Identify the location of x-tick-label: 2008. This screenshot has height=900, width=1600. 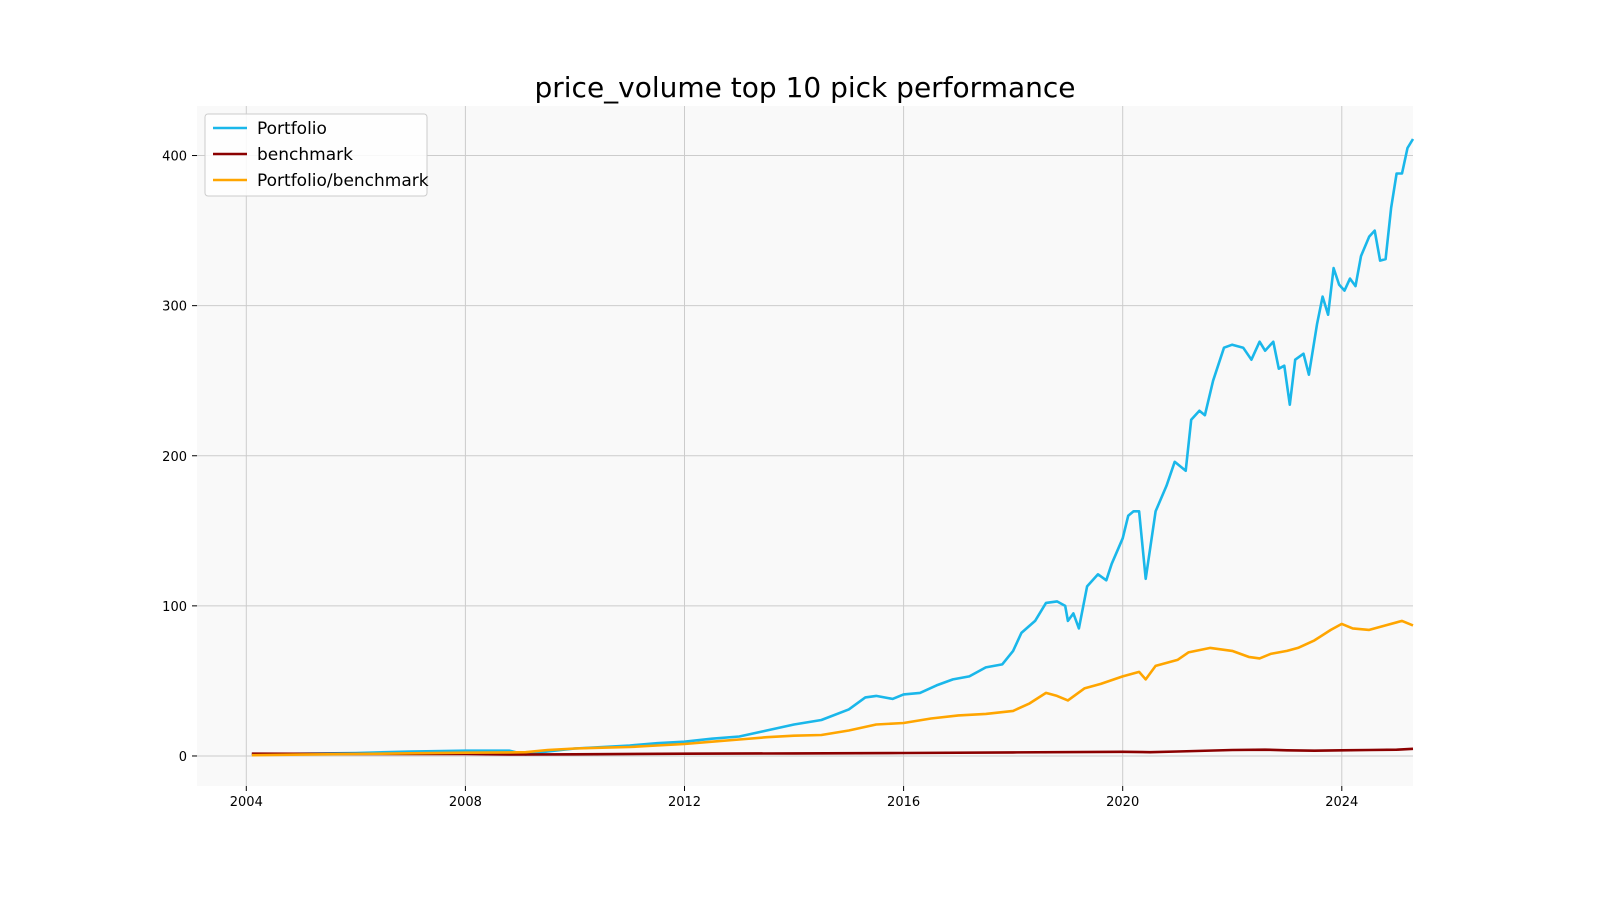
(465, 802).